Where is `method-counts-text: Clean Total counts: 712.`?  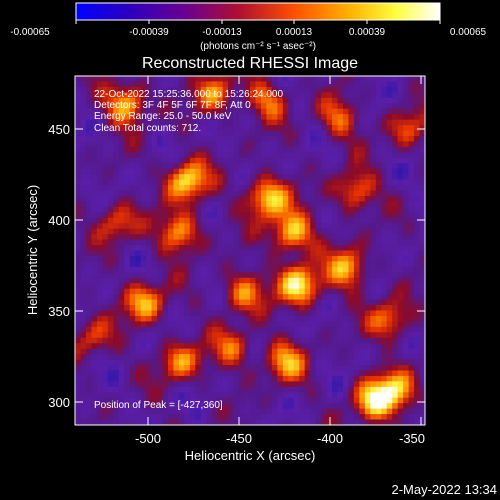
method-counts-text: Clean Total counts: 712. is located at coordinates (147, 128).